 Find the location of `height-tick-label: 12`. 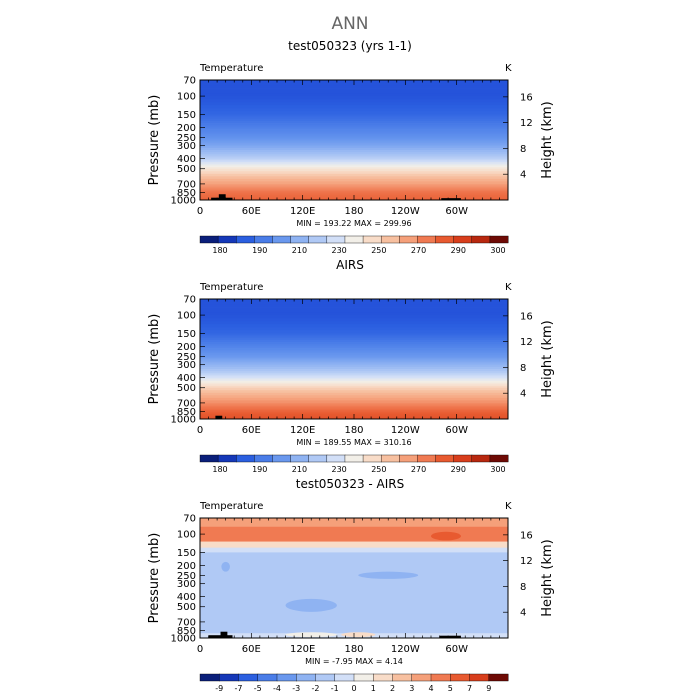

height-tick-label: 12 is located at coordinates (526, 561).